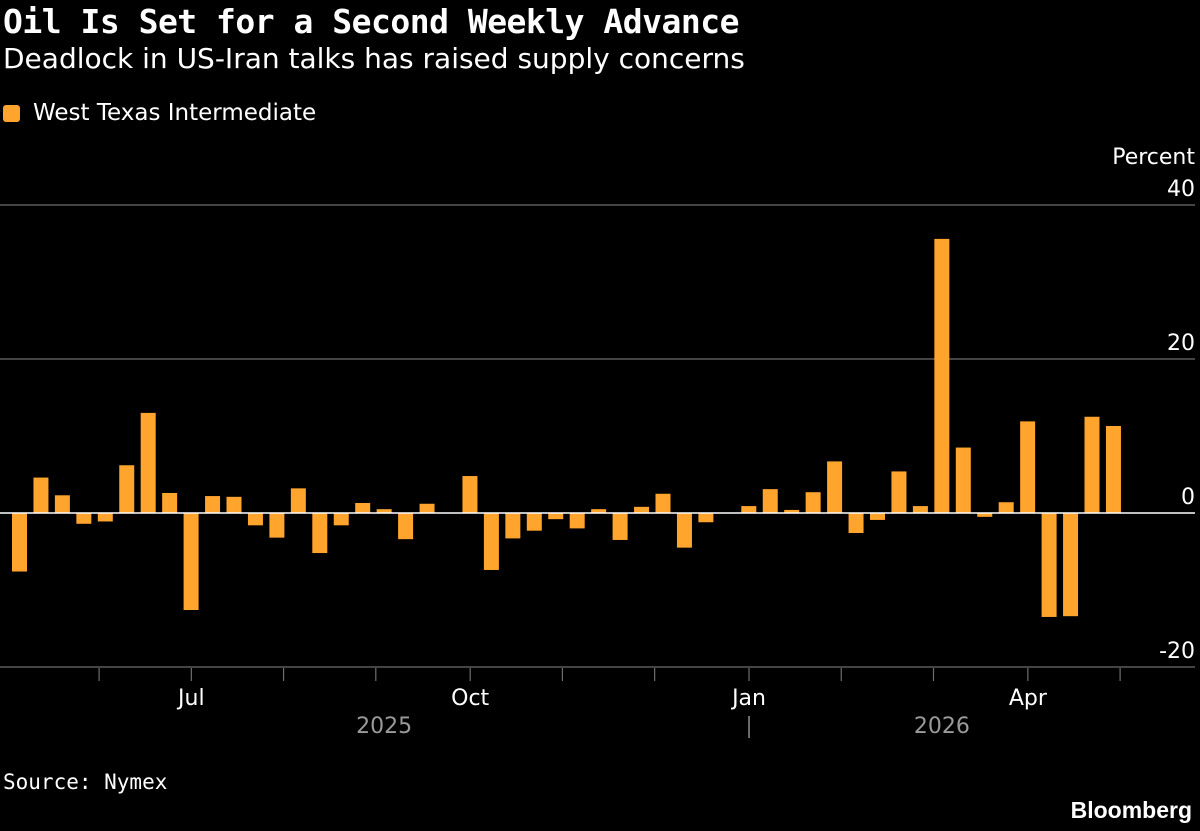 The width and height of the screenshot is (1200, 831). What do you see at coordinates (11, 113) in the screenshot?
I see `legend-swatch-wti` at bounding box center [11, 113].